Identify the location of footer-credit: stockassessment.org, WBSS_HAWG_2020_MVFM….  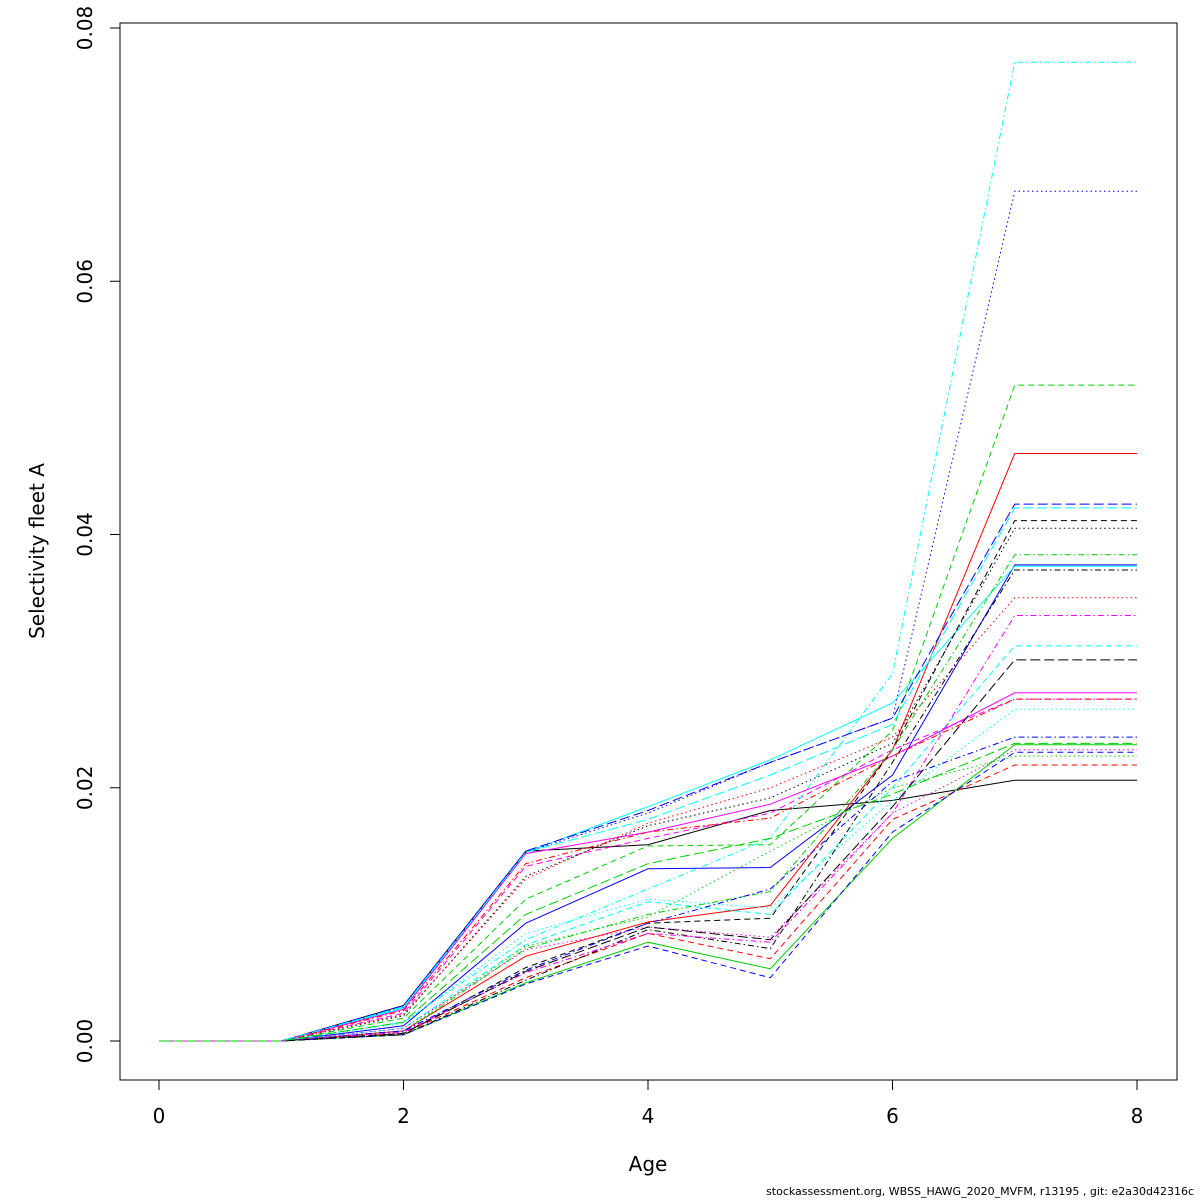
(980, 1191).